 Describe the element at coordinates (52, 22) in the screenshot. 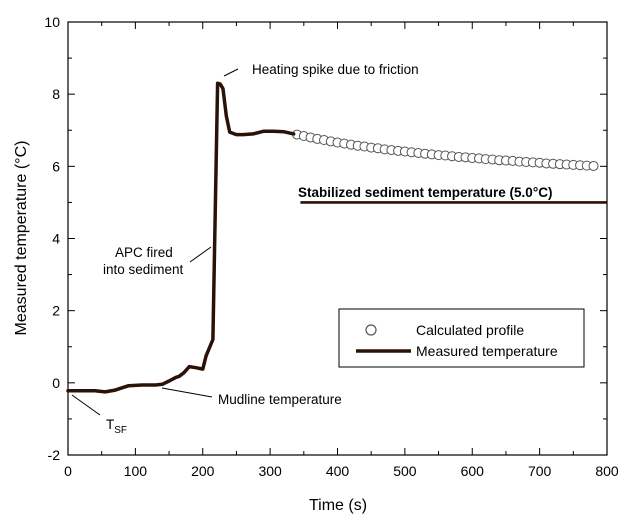

I see `y-tick-label: 10` at that location.